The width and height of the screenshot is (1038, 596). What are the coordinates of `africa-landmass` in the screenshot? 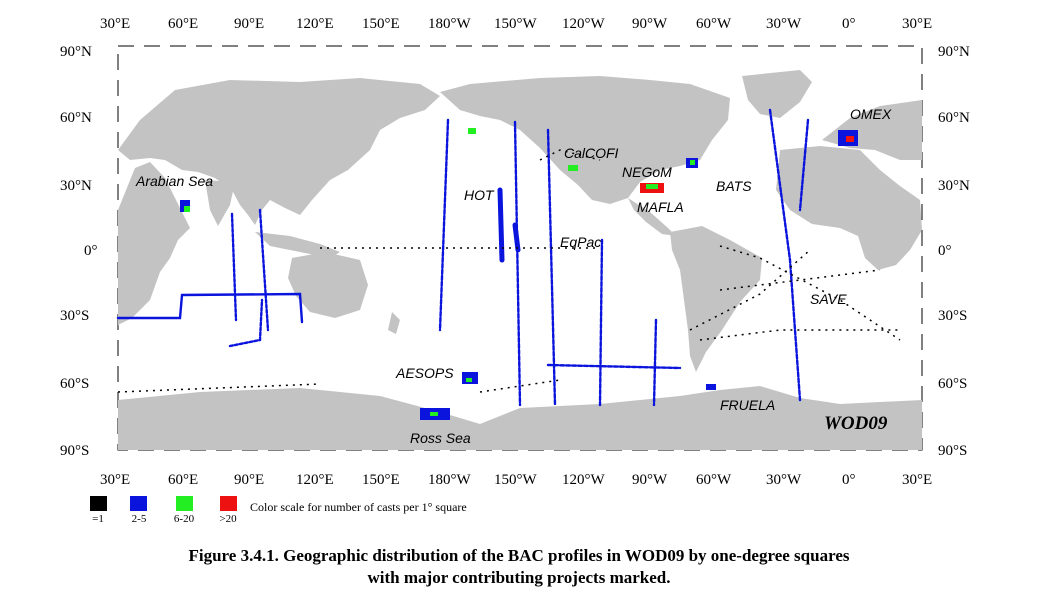 It's located at (154, 243).